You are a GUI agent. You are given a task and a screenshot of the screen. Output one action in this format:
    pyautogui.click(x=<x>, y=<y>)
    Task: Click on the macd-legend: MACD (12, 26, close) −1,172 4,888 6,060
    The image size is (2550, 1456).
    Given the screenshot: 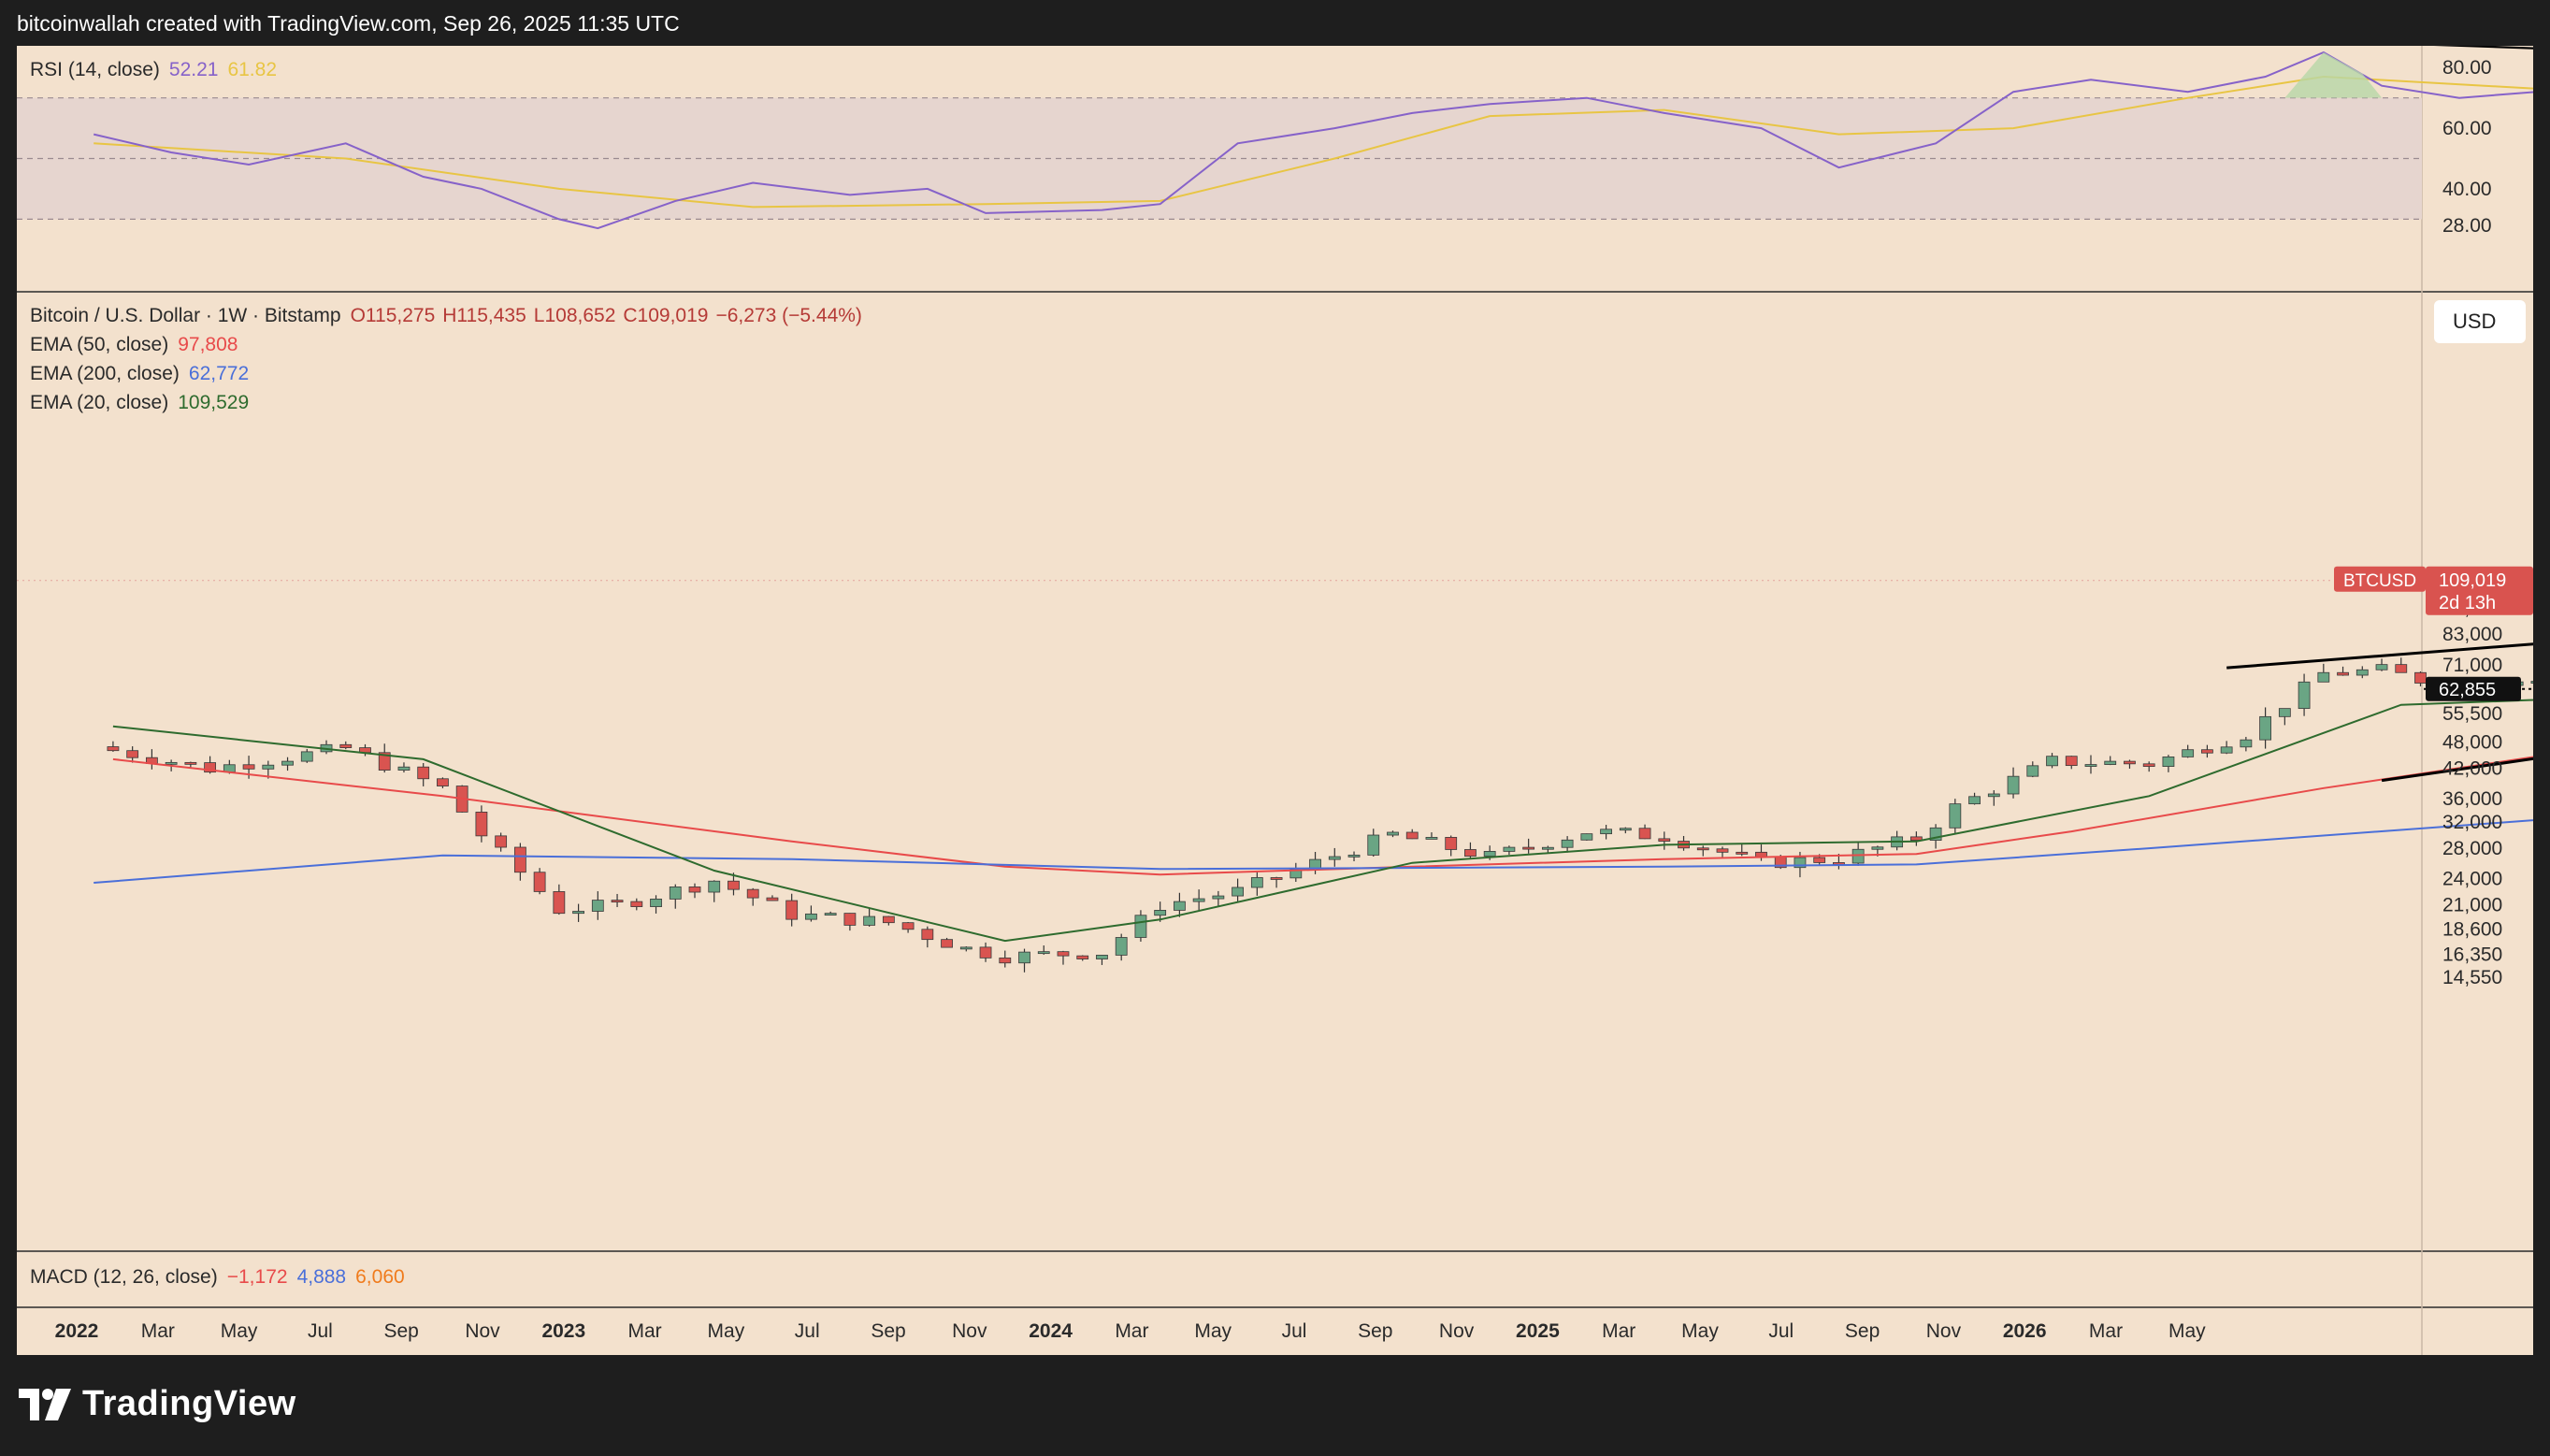 What is the action you would take?
    pyautogui.click(x=222, y=1277)
    